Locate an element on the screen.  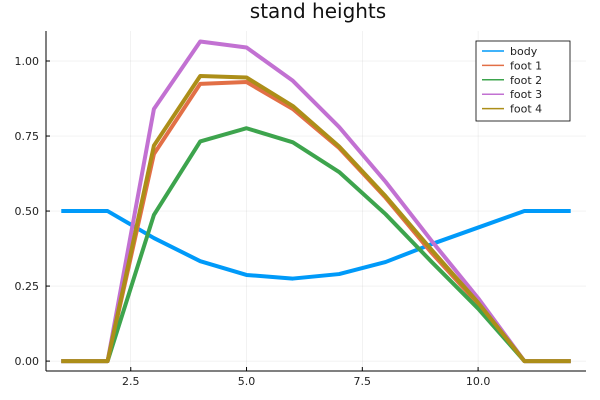
y-tick-label: 0.00 is located at coordinates (27, 361).